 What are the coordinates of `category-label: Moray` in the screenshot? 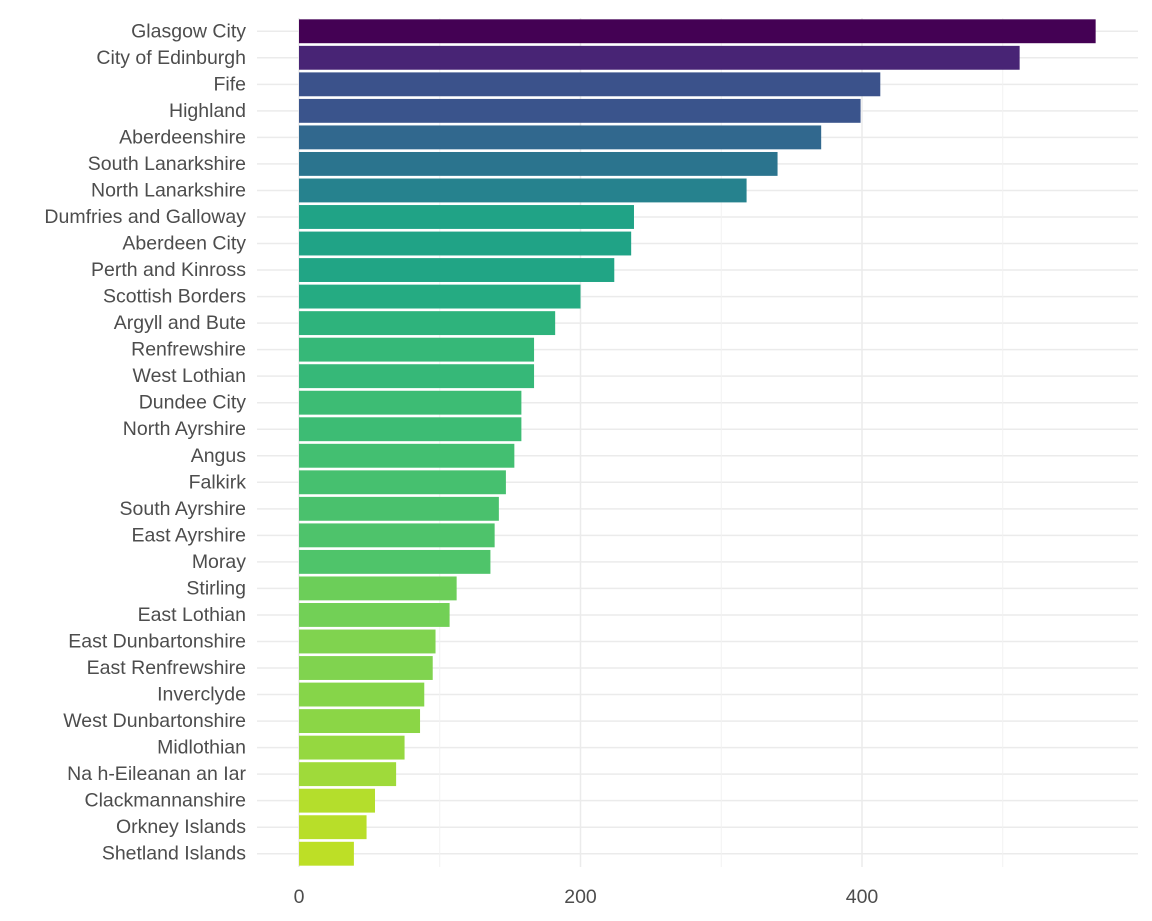 It's located at (219, 562).